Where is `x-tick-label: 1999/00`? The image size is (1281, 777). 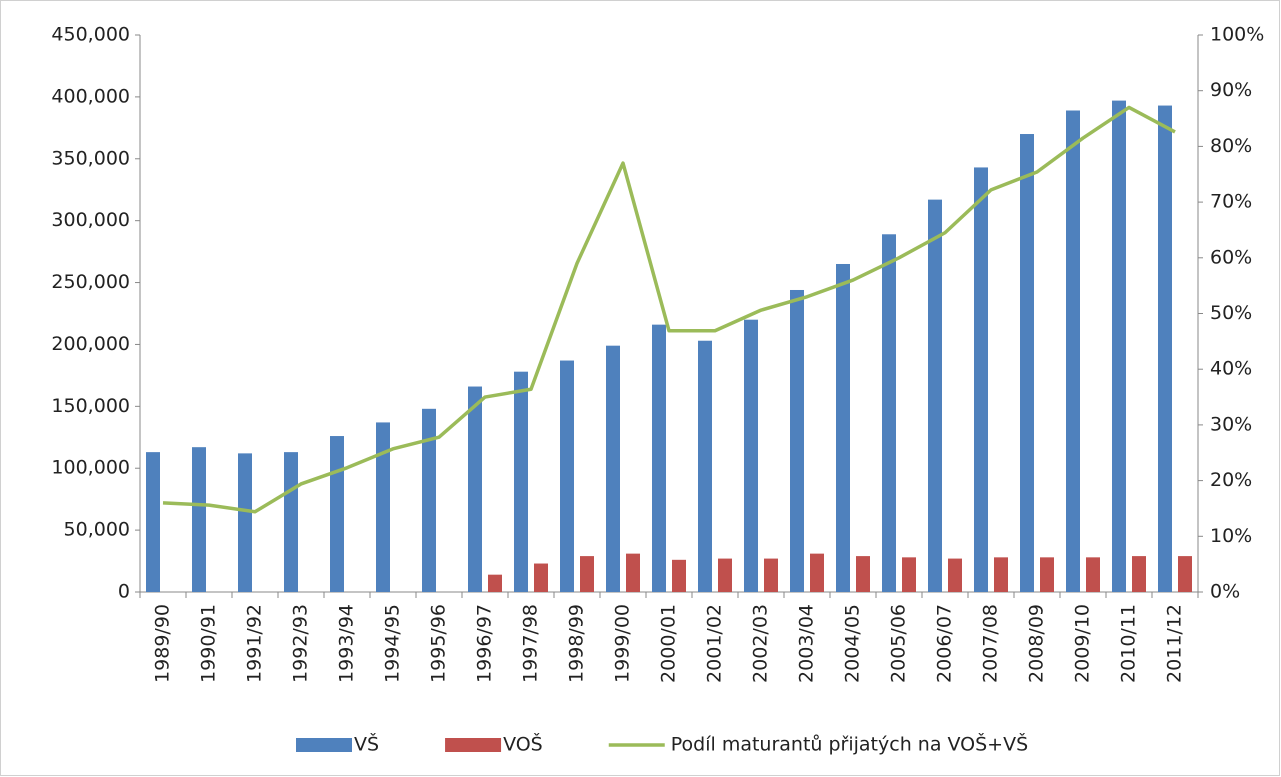 x-tick-label: 1999/00 is located at coordinates (623, 643).